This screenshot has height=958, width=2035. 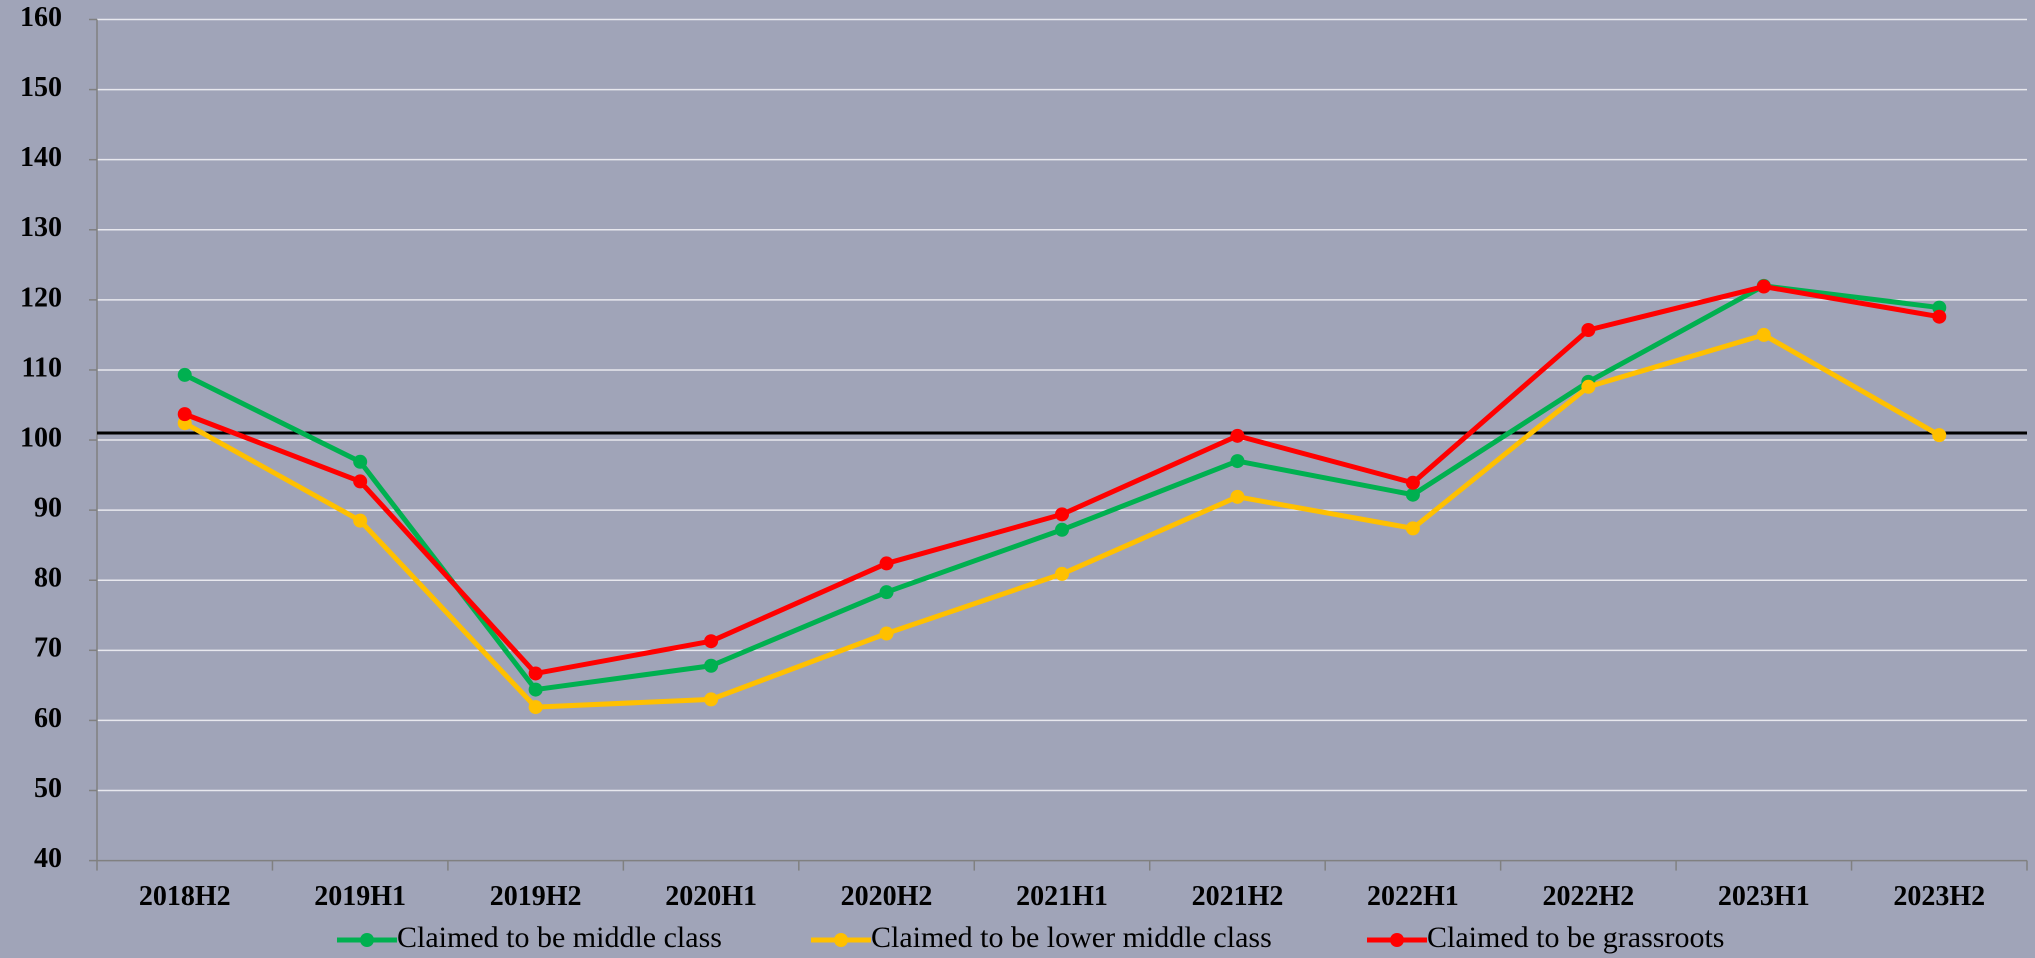 I want to click on x-tick-label: 2019H1, so click(x=360, y=896).